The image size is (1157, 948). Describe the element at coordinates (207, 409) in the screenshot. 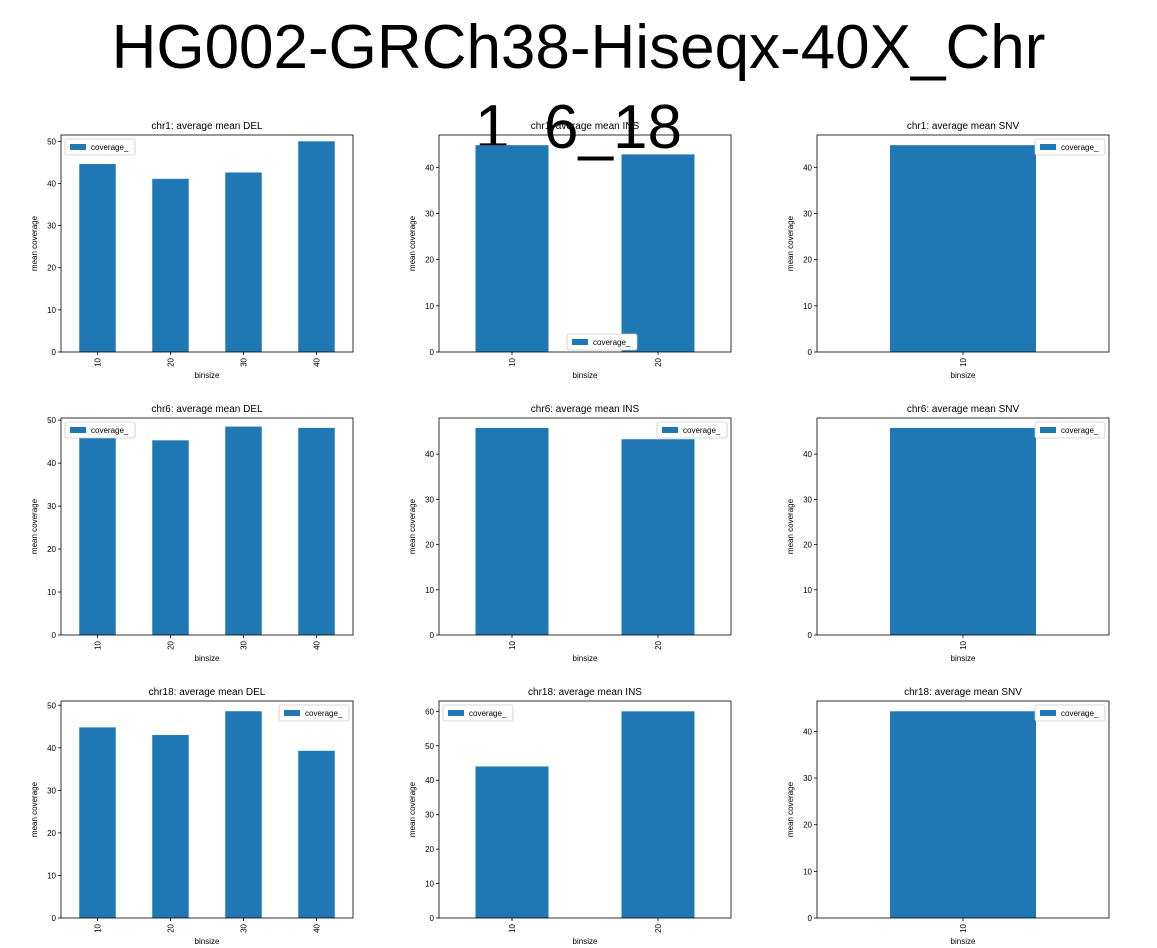

I see `chart-title: chr6: average mean DEL` at that location.